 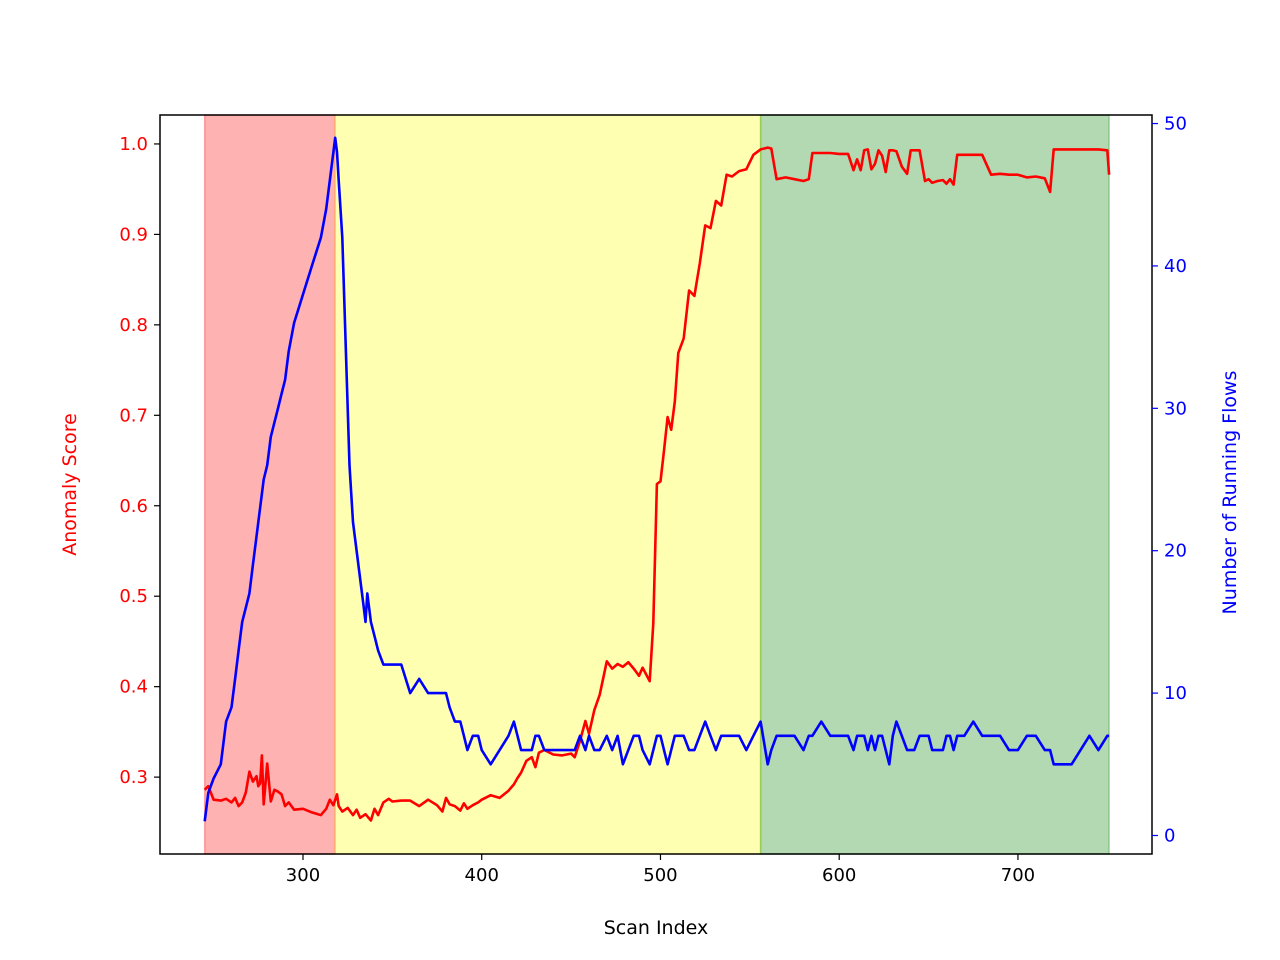 I want to click on x-tick-label: 400, so click(x=482, y=875).